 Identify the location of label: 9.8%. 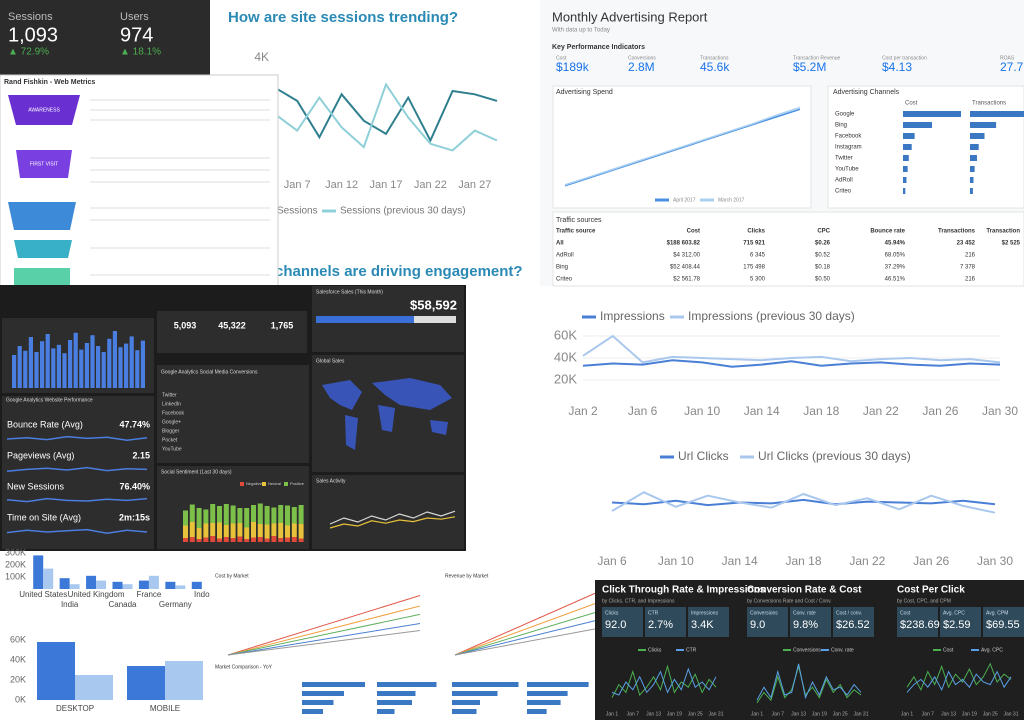
(805, 625).